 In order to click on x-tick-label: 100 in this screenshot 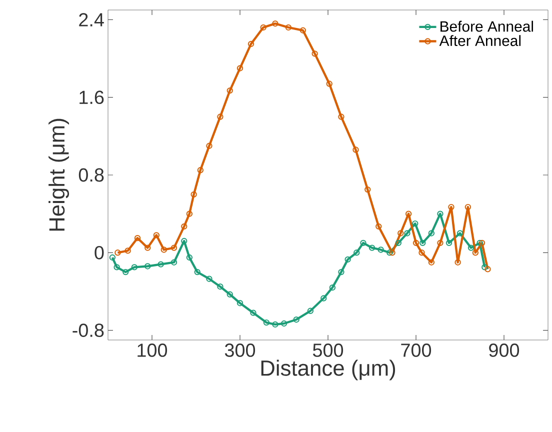, I will do `click(153, 350)`.